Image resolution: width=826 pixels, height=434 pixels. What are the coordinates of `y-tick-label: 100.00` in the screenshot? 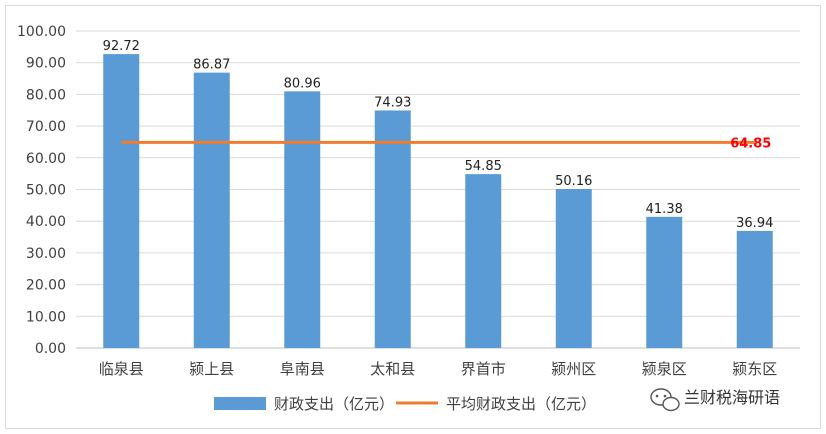 It's located at (41, 32).